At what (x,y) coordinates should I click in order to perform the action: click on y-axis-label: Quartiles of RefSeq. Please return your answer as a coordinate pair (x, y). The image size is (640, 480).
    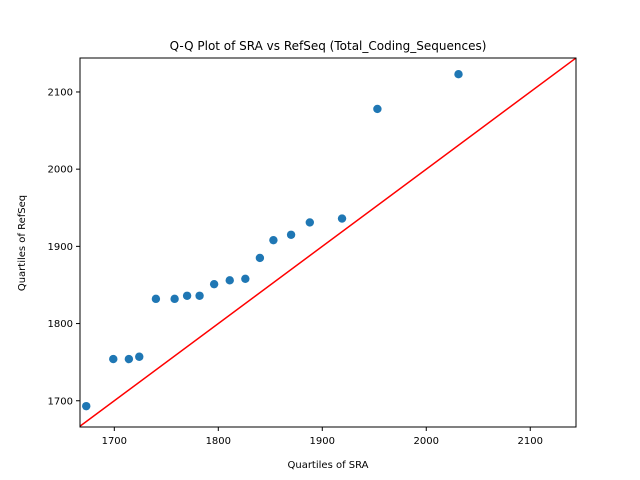
    Looking at the image, I should click on (22, 243).